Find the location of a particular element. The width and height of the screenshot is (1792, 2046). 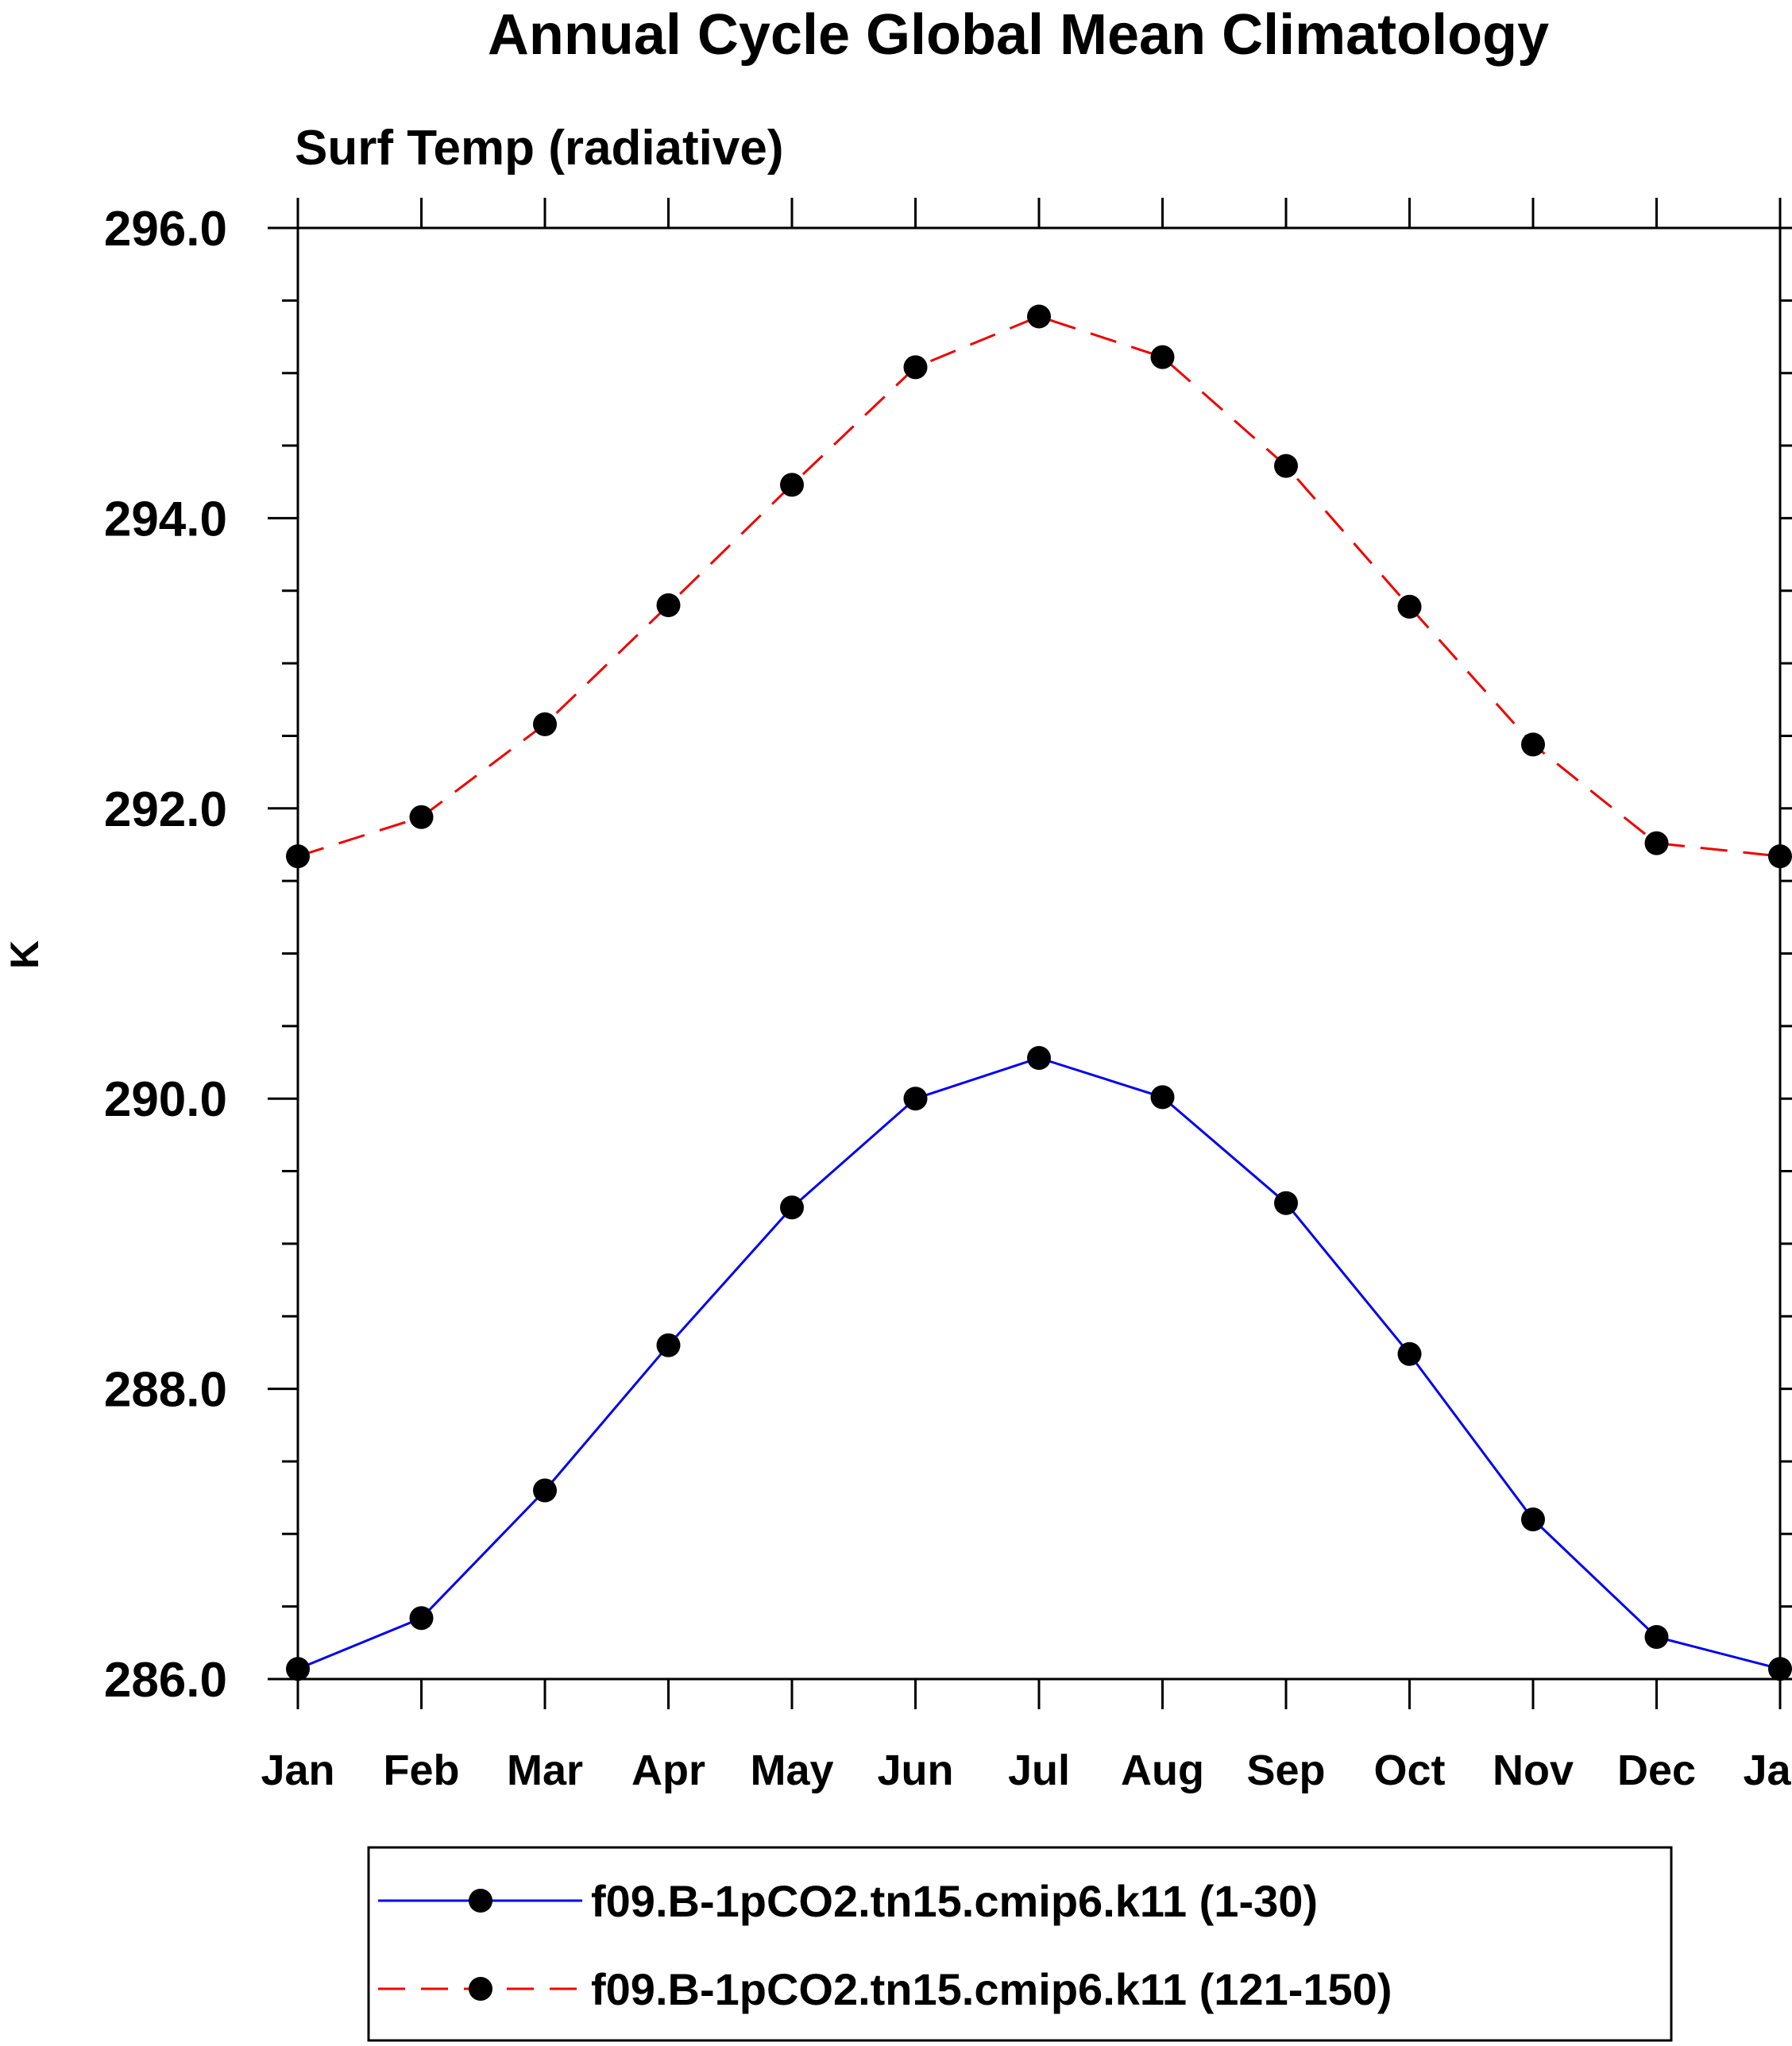

y-tick-label: 288.0 is located at coordinates (165, 1390).